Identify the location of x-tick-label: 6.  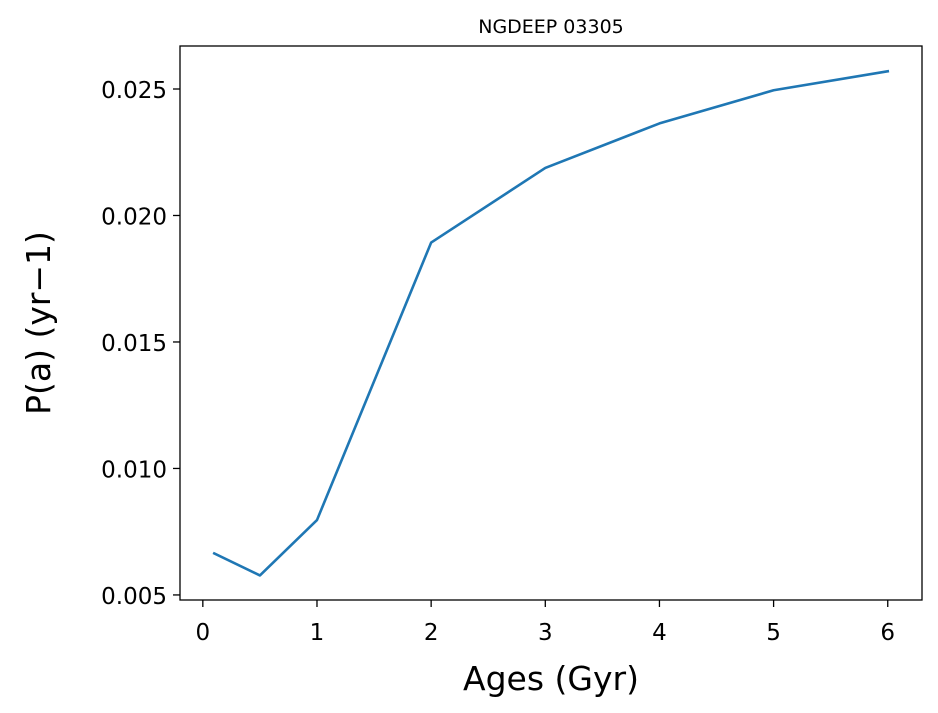
(887, 633).